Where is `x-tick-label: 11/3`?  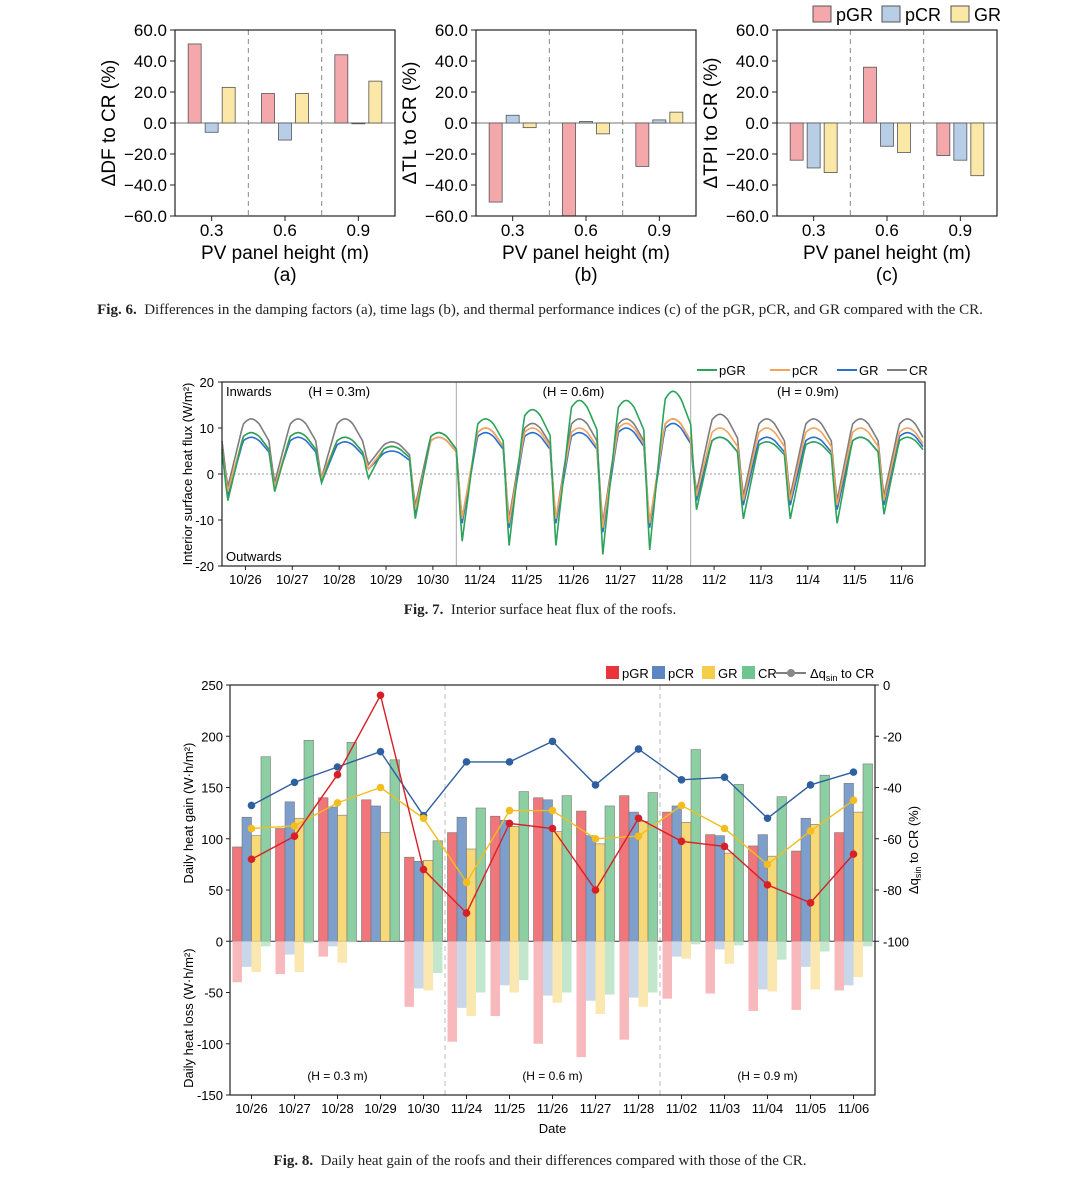
x-tick-label: 11/3 is located at coordinates (761, 579).